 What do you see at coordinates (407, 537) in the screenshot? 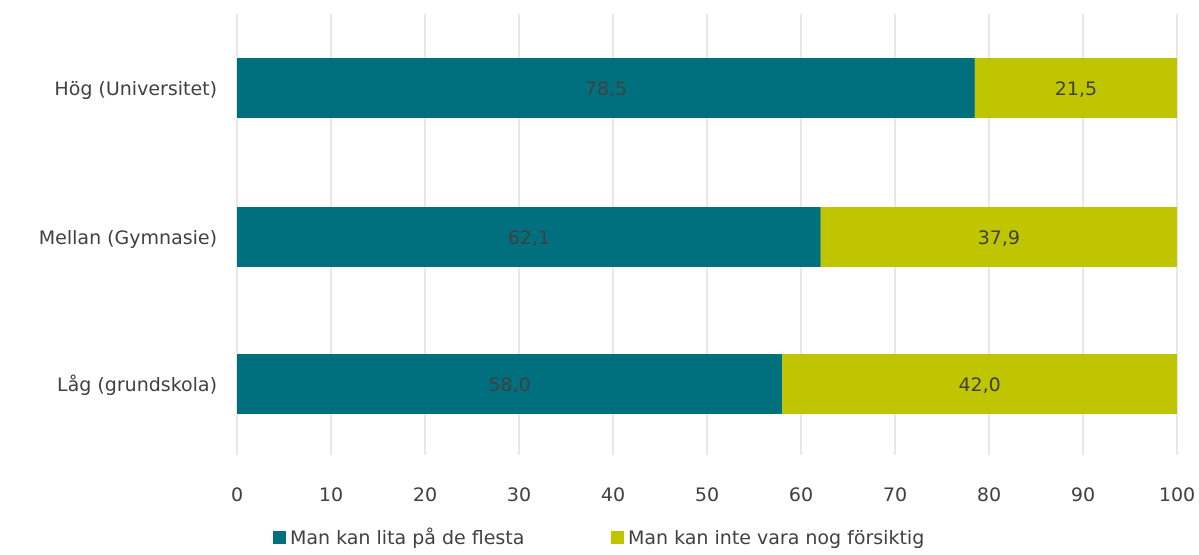
I see `legend-label: Man kan lita på de flesta` at bounding box center [407, 537].